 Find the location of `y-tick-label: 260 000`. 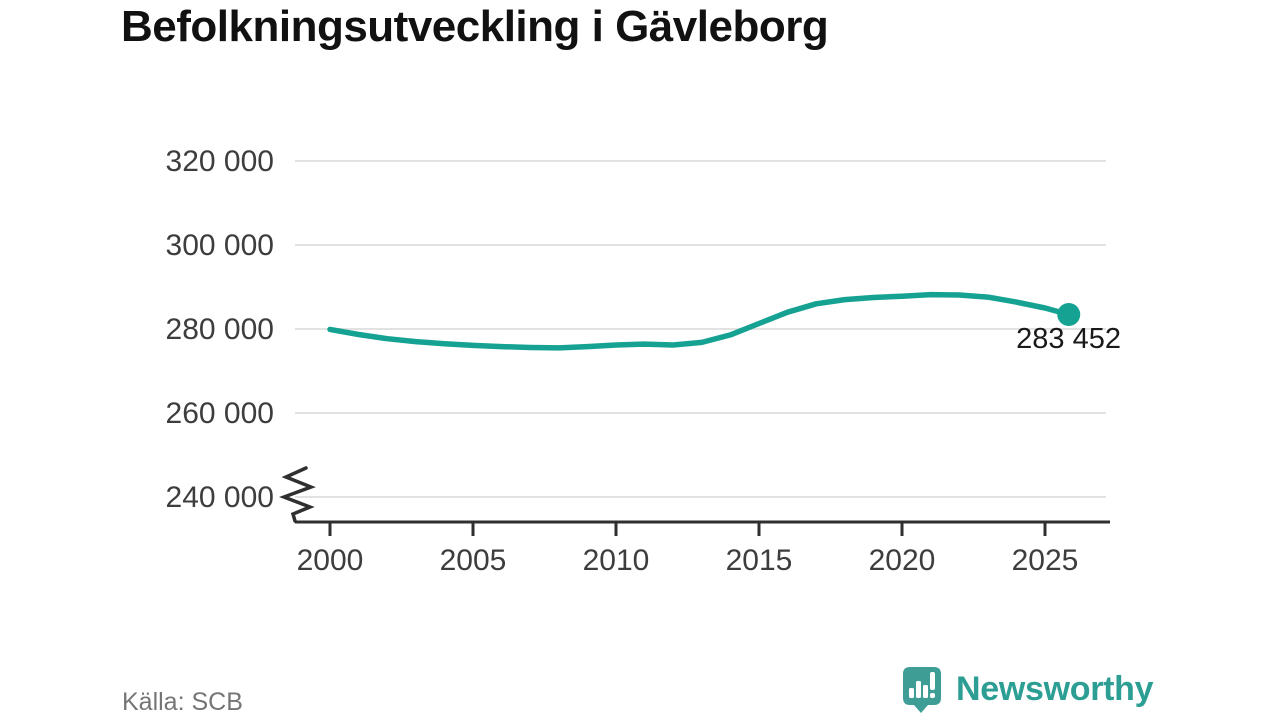

y-tick-label: 260 000 is located at coordinates (220, 413).